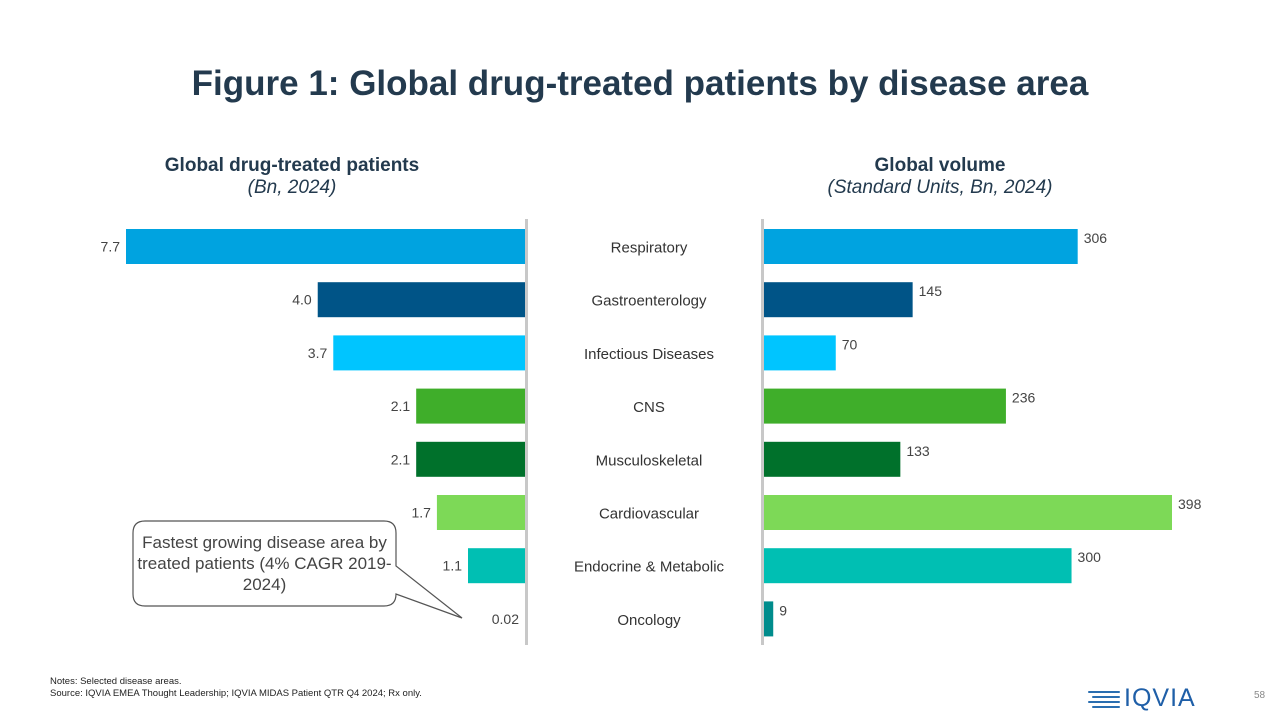  Describe the element at coordinates (649, 567) in the screenshot. I see `category-label: Endocrine & Metabolic` at that location.